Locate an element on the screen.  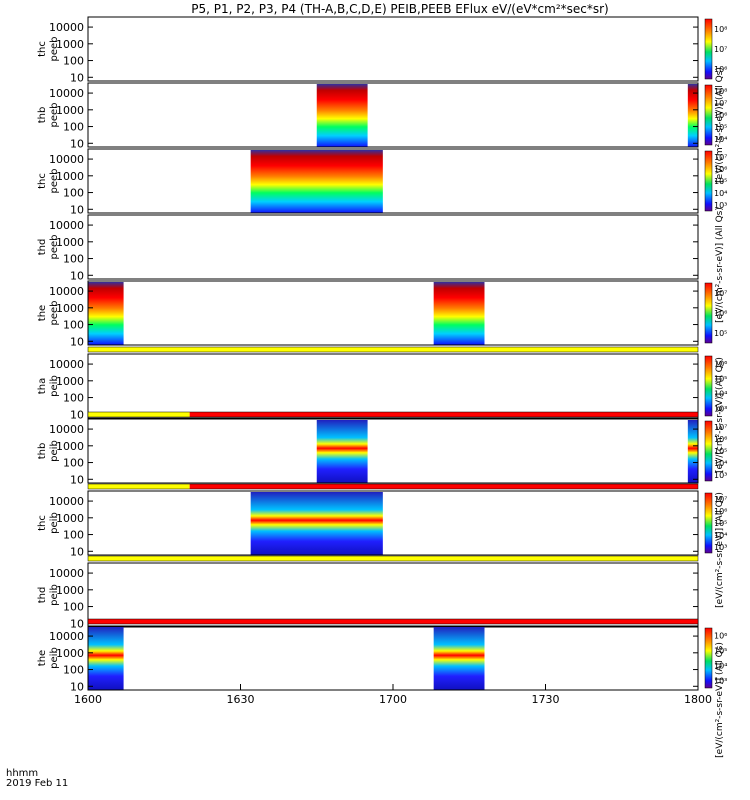
x-tick-label: 1630 is located at coordinates (241, 699).